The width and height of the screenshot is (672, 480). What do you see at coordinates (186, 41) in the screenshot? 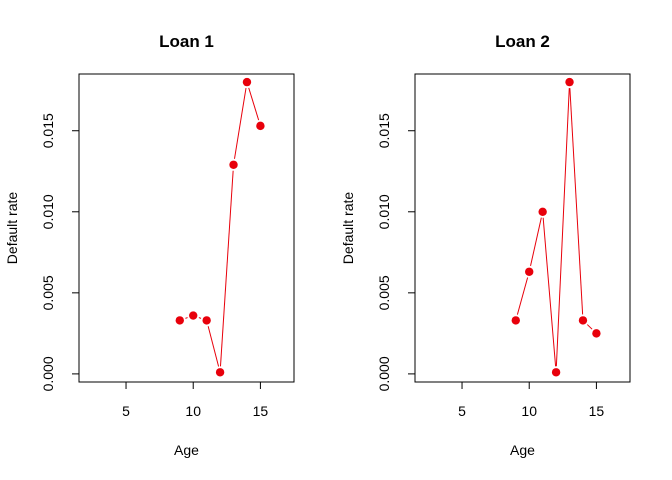
I see `chart-title: Loan 1` at bounding box center [186, 41].